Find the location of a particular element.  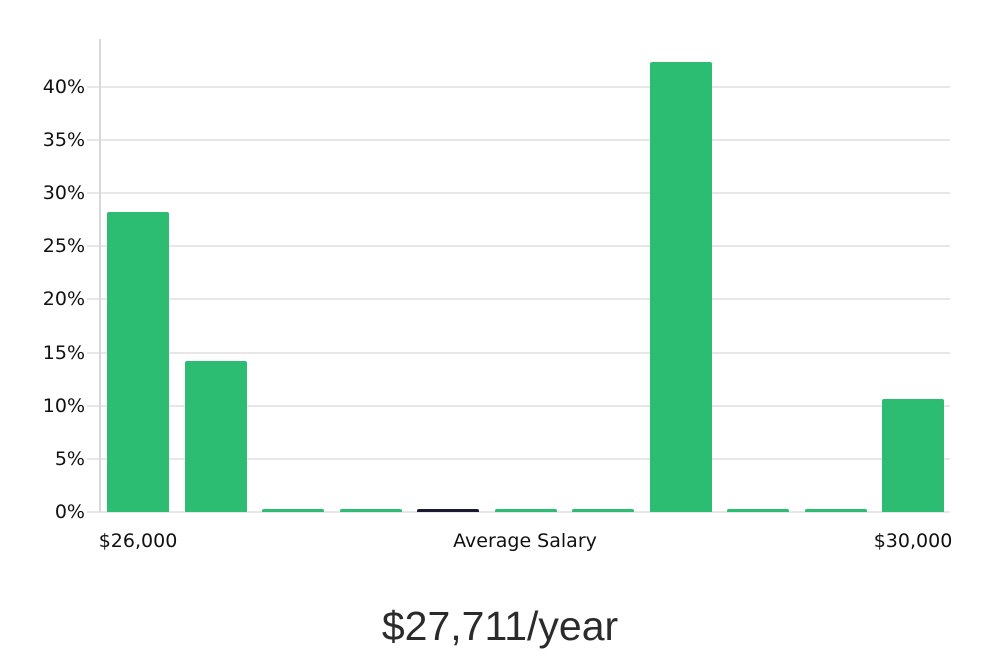

y-tick-label: 5% is located at coordinates (69, 458).